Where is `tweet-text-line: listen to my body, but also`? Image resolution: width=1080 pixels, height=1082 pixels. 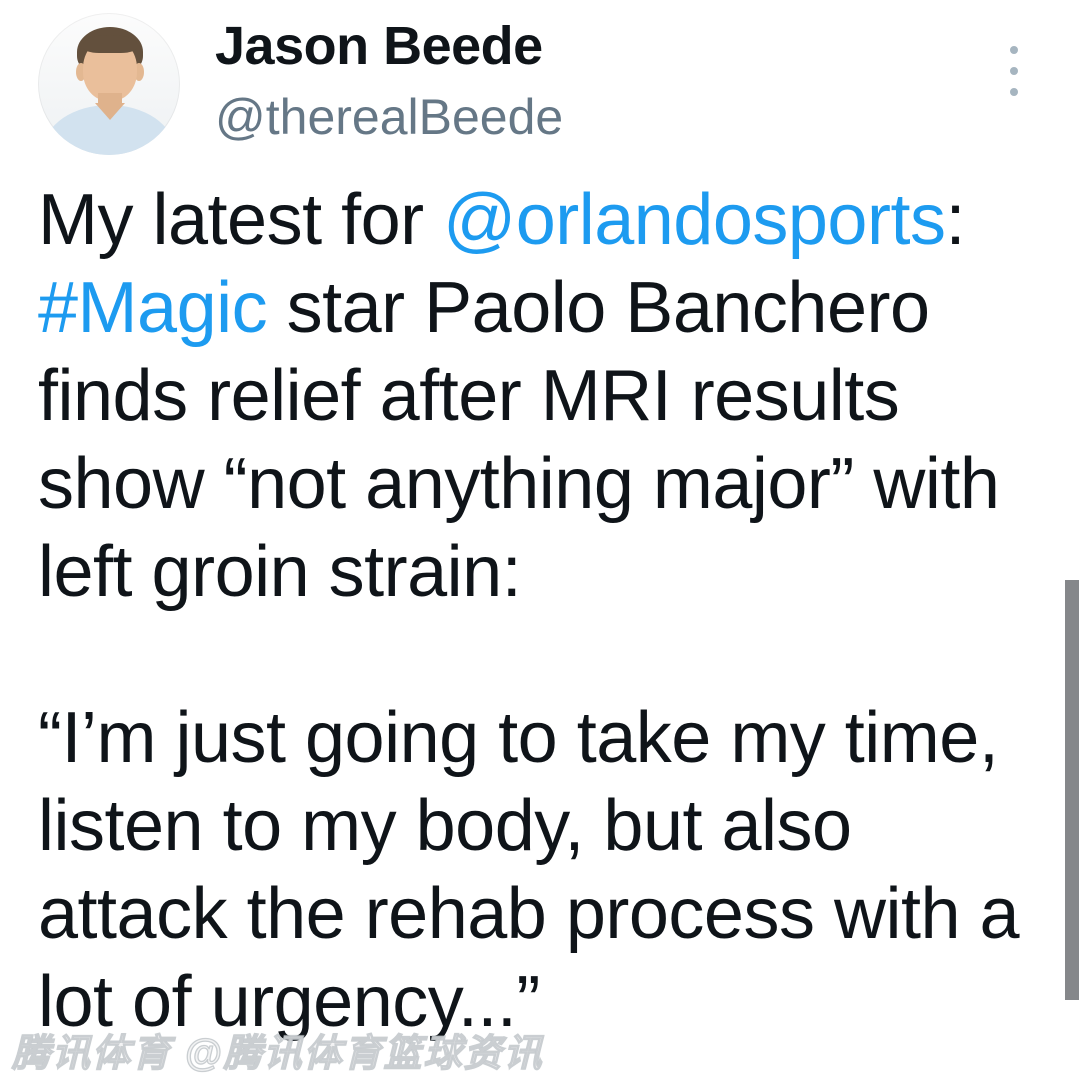
tweet-text-line: listen to my body, but also is located at coordinates (445, 826).